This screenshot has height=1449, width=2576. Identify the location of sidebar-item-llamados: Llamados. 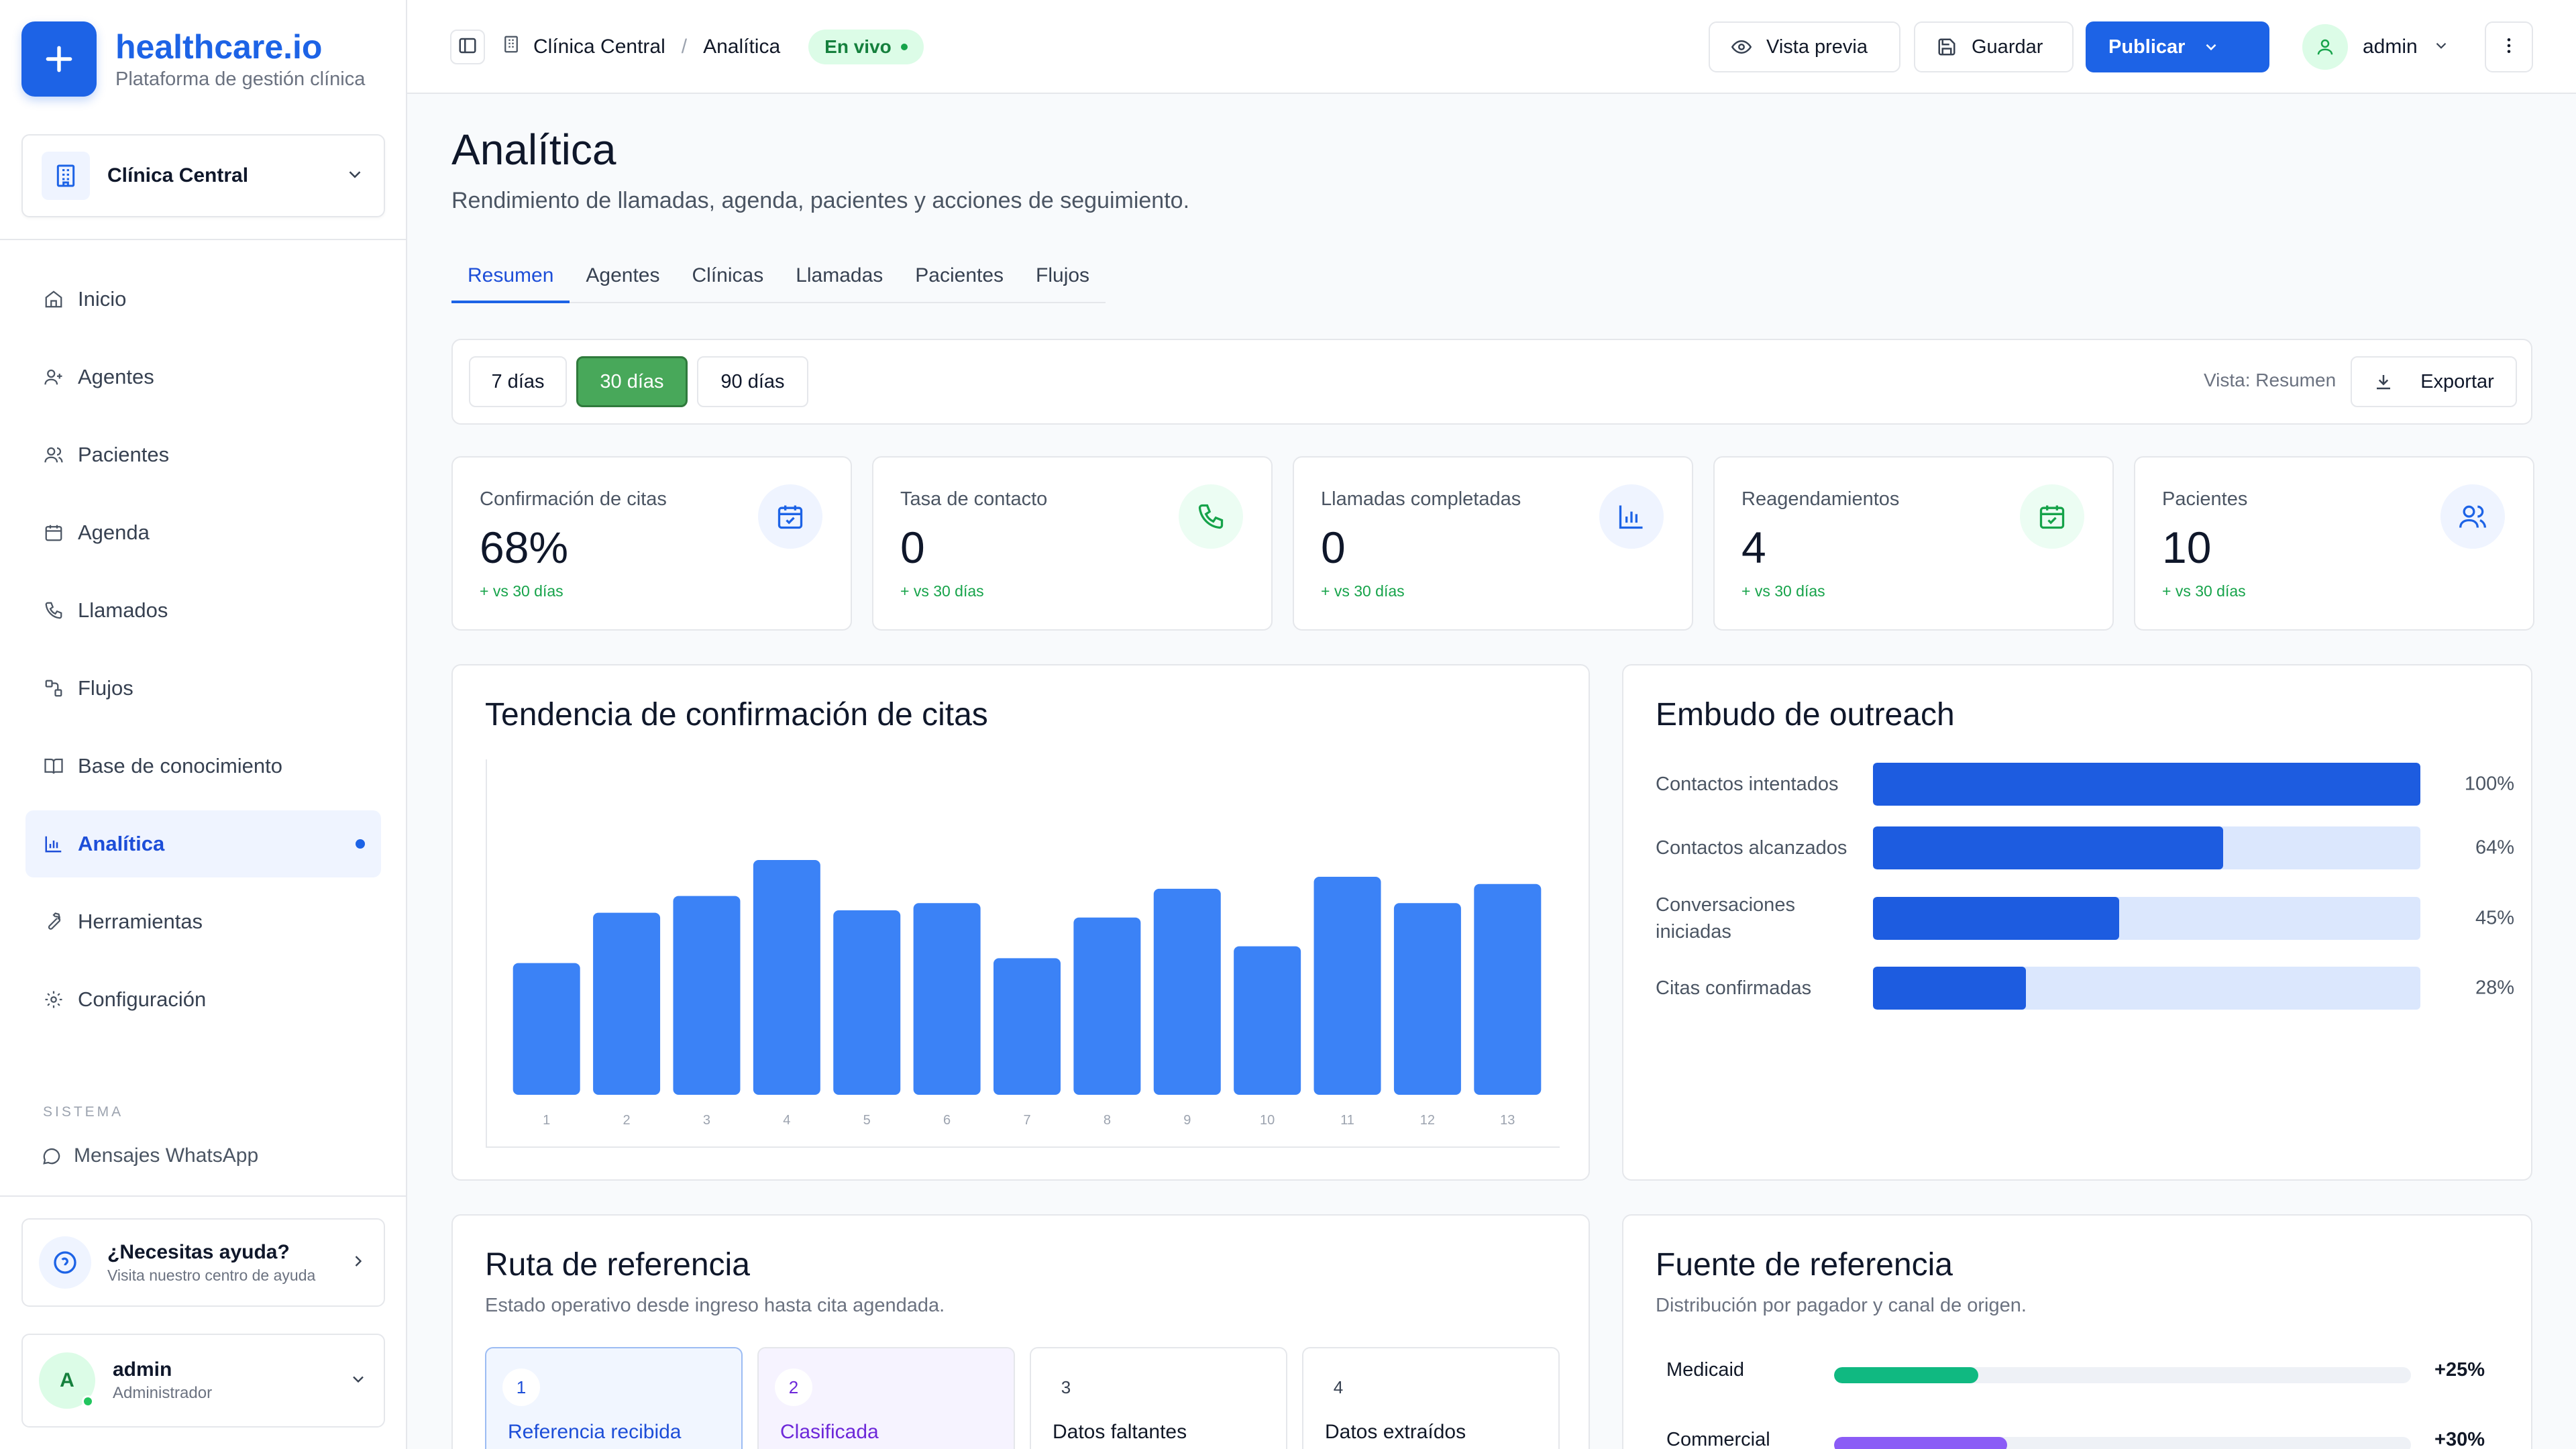
(203, 610).